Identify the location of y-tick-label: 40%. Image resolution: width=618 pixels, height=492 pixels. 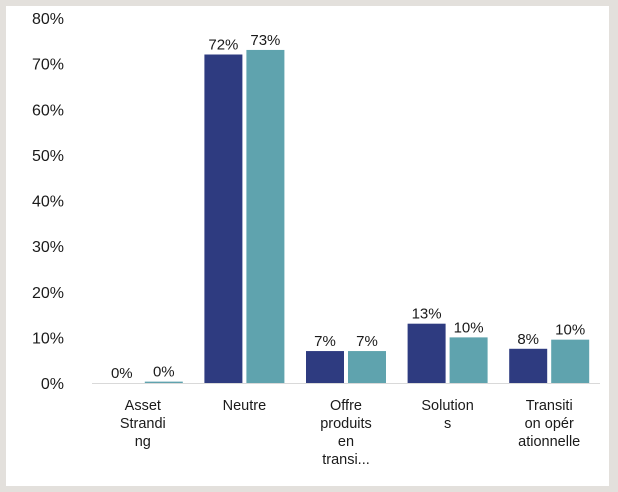
(48, 202).